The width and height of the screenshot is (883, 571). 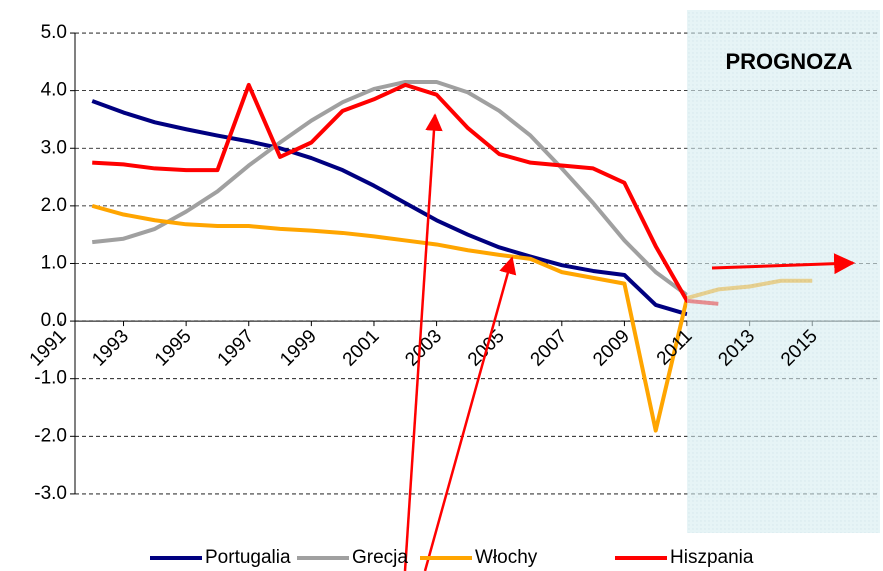 What do you see at coordinates (611, 348) in the screenshot?
I see `x-tick-label: 2009` at bounding box center [611, 348].